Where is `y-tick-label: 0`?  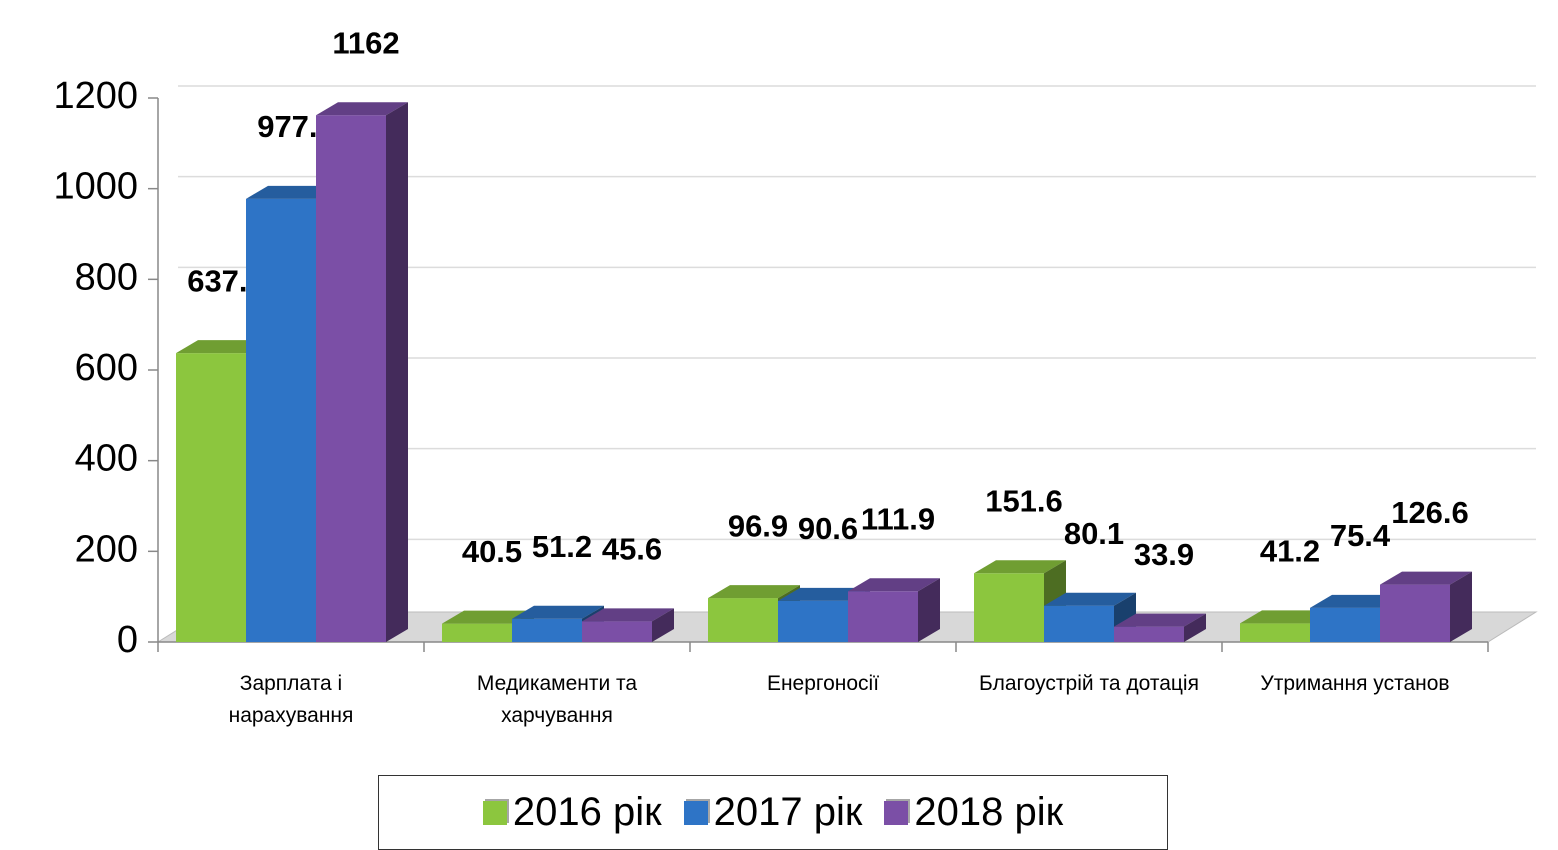 y-tick-label: 0 is located at coordinates (127, 640).